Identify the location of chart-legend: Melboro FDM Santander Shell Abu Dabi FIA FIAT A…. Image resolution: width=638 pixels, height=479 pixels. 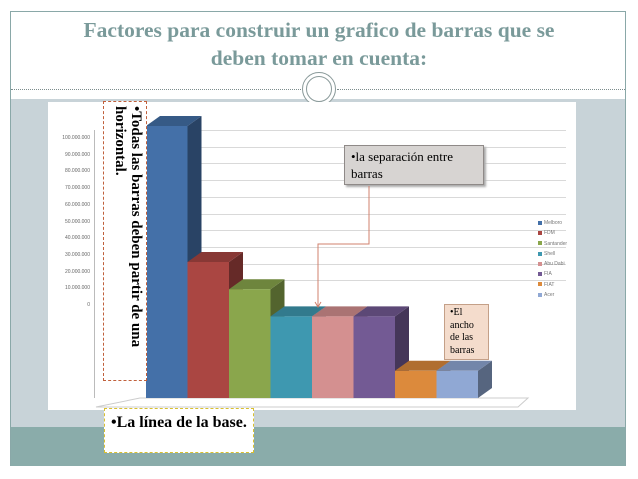
(552, 261).